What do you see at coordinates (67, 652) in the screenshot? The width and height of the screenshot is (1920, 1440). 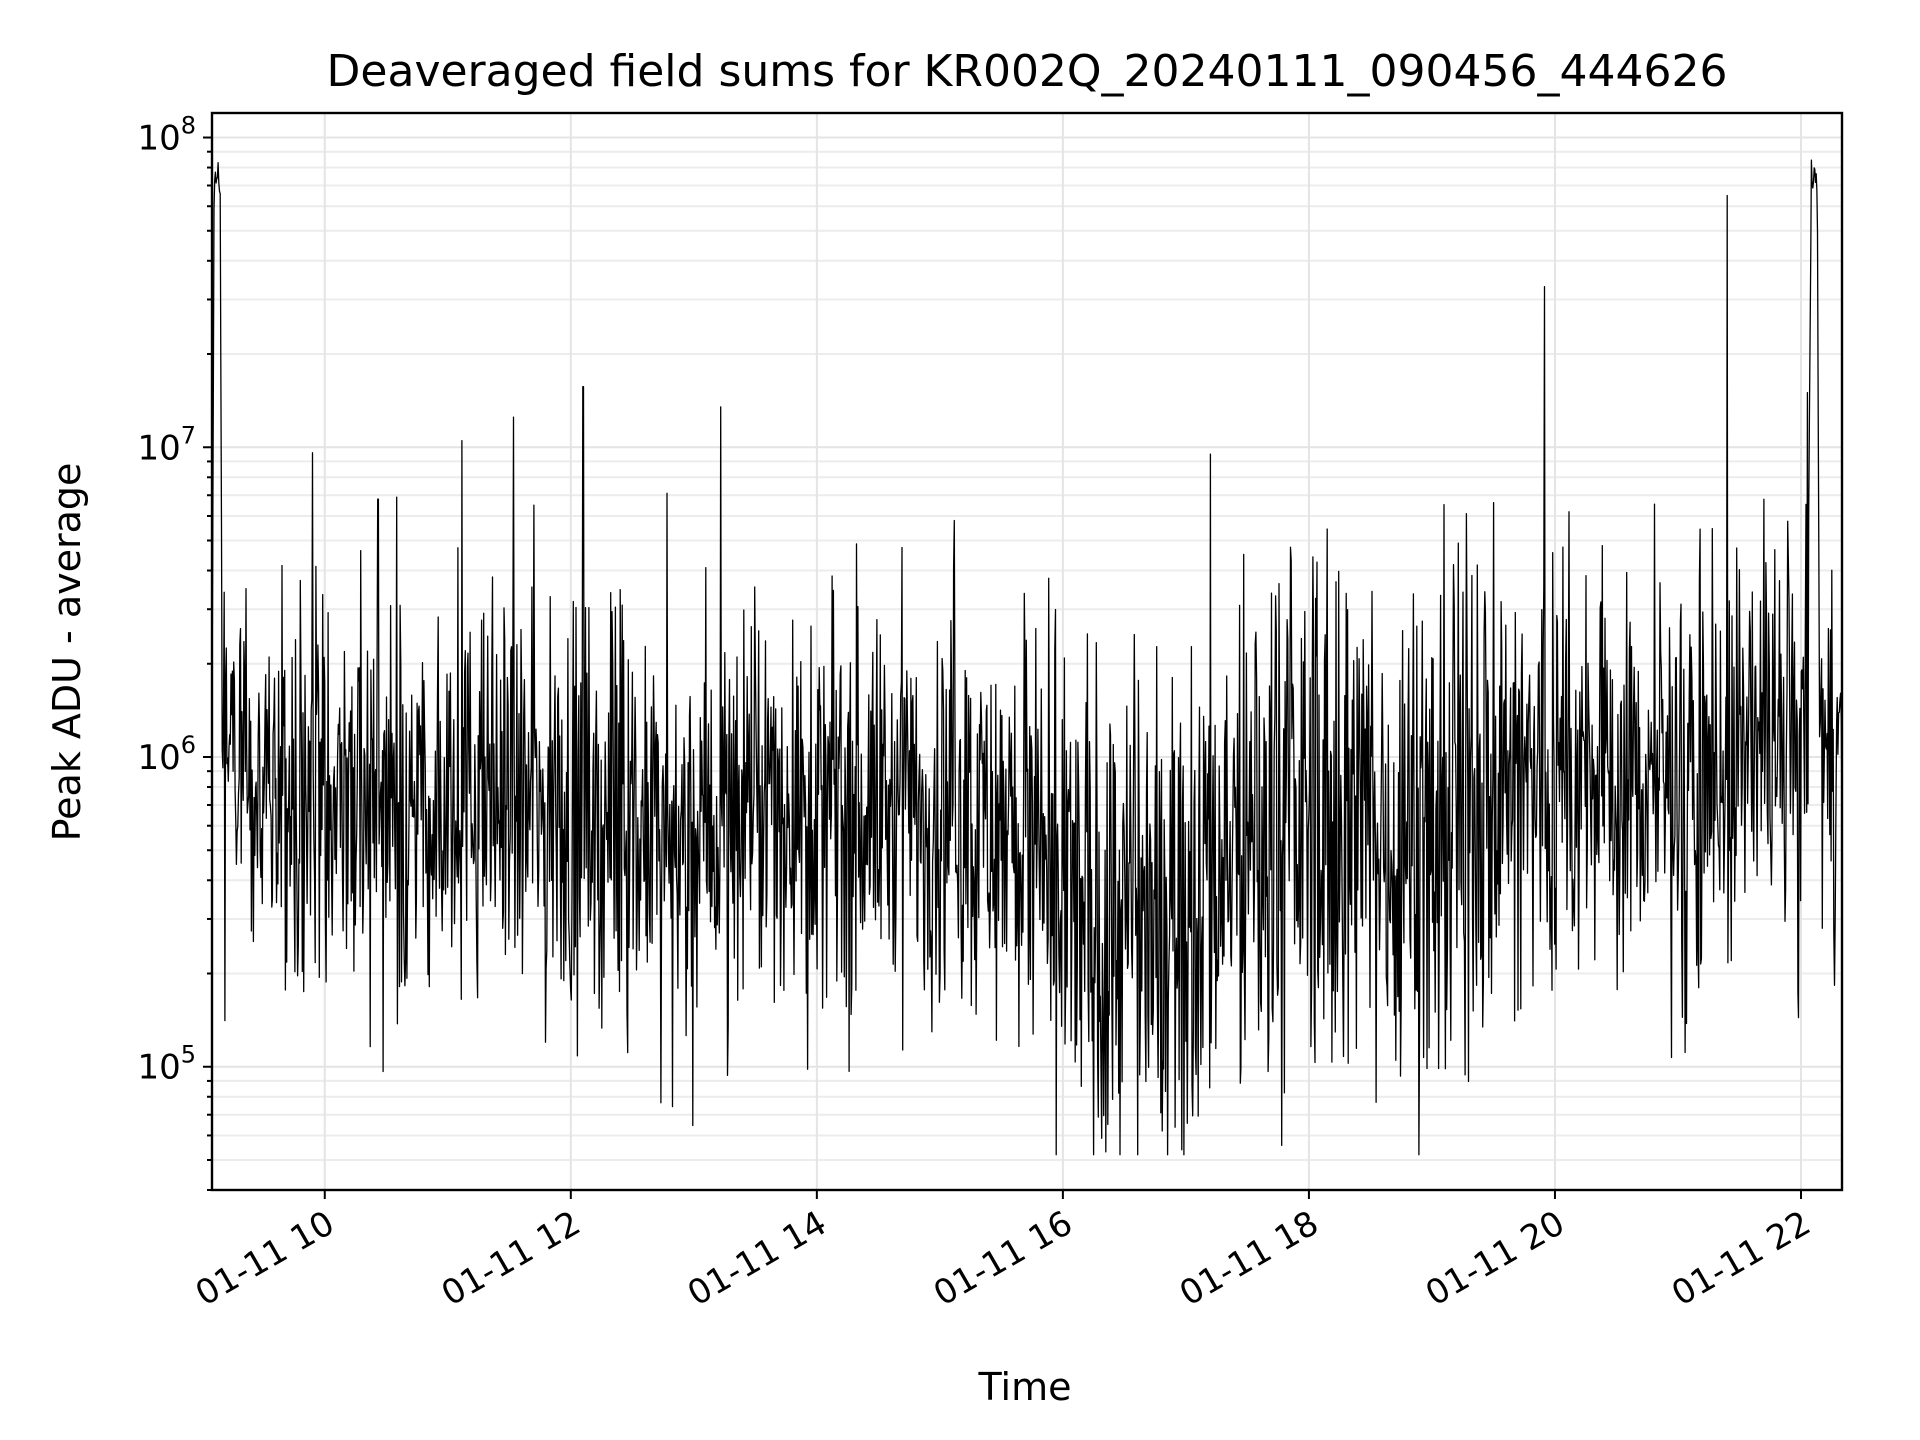 I see `y-axis-label: Peak ADU - average` at bounding box center [67, 652].